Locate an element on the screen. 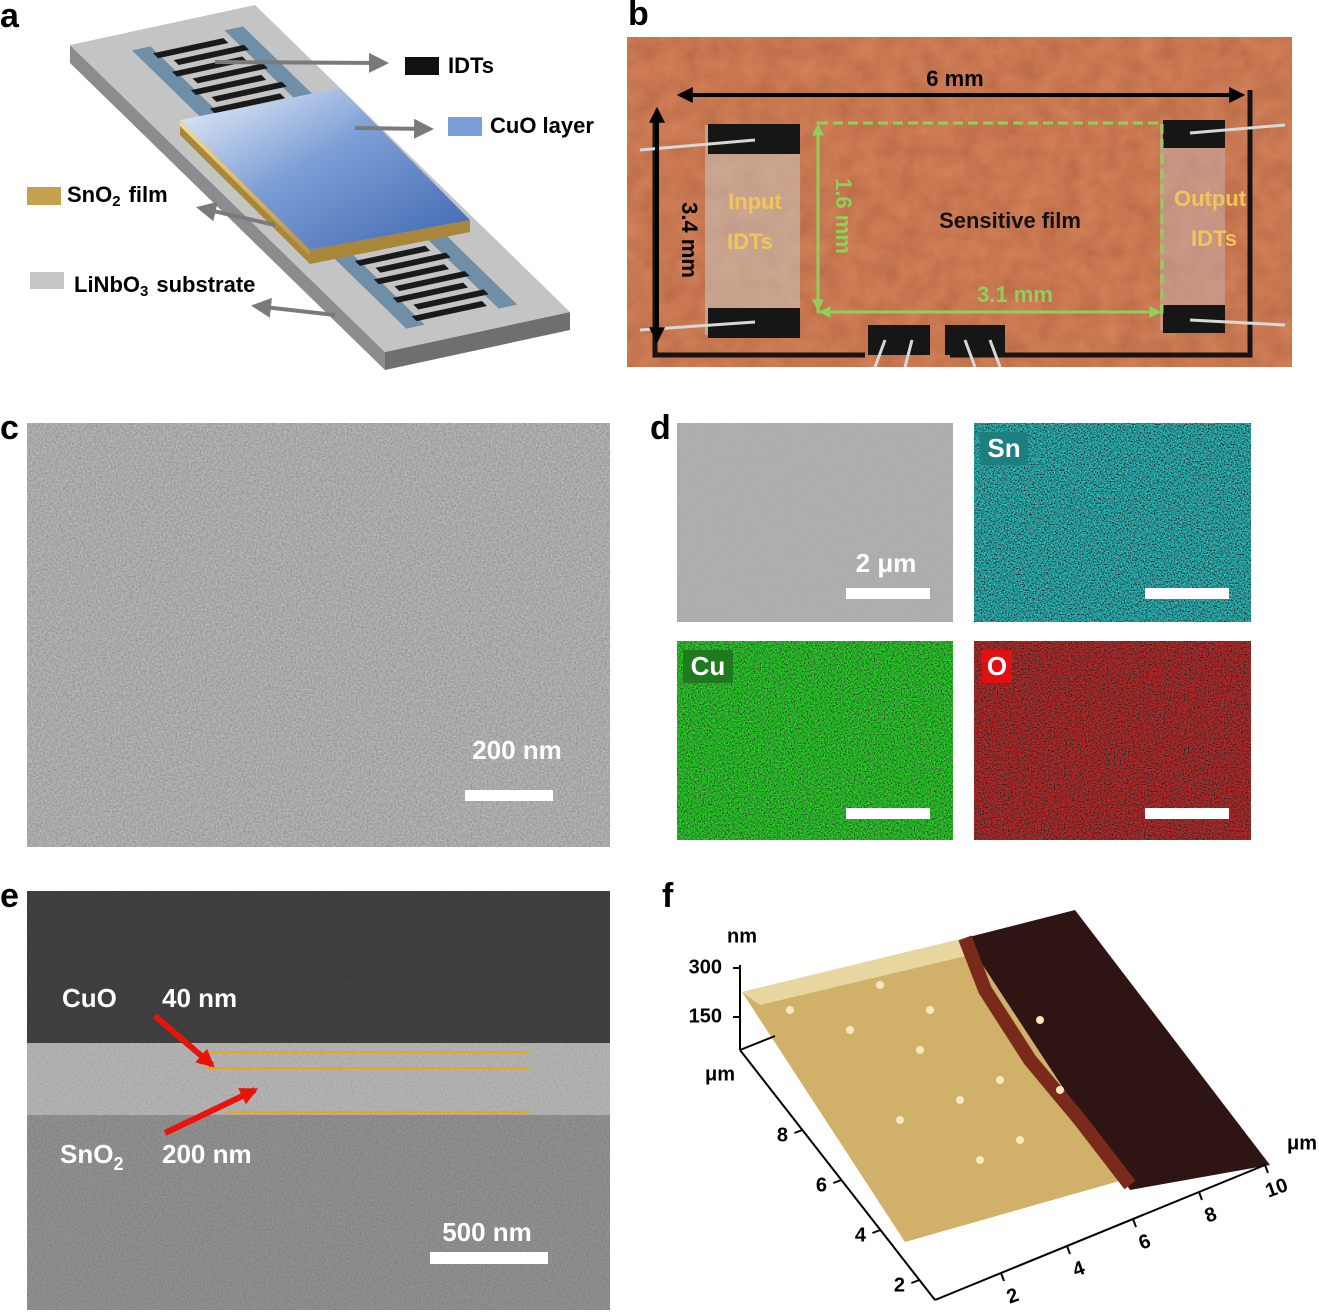 This screenshot has height=1312, width=1319. panel-label: f is located at coordinates (668, 896).